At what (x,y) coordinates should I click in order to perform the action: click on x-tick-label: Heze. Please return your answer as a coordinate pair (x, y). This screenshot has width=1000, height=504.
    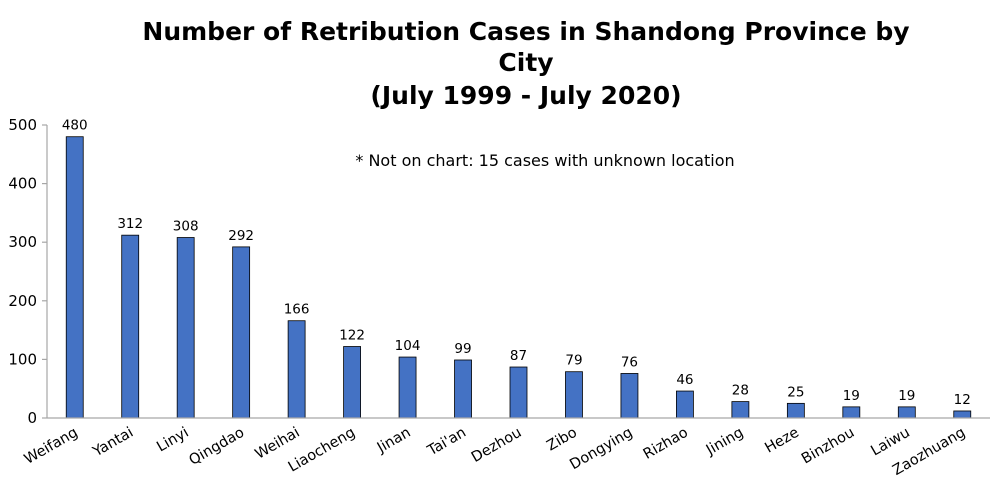
    Looking at the image, I should click on (782, 441).